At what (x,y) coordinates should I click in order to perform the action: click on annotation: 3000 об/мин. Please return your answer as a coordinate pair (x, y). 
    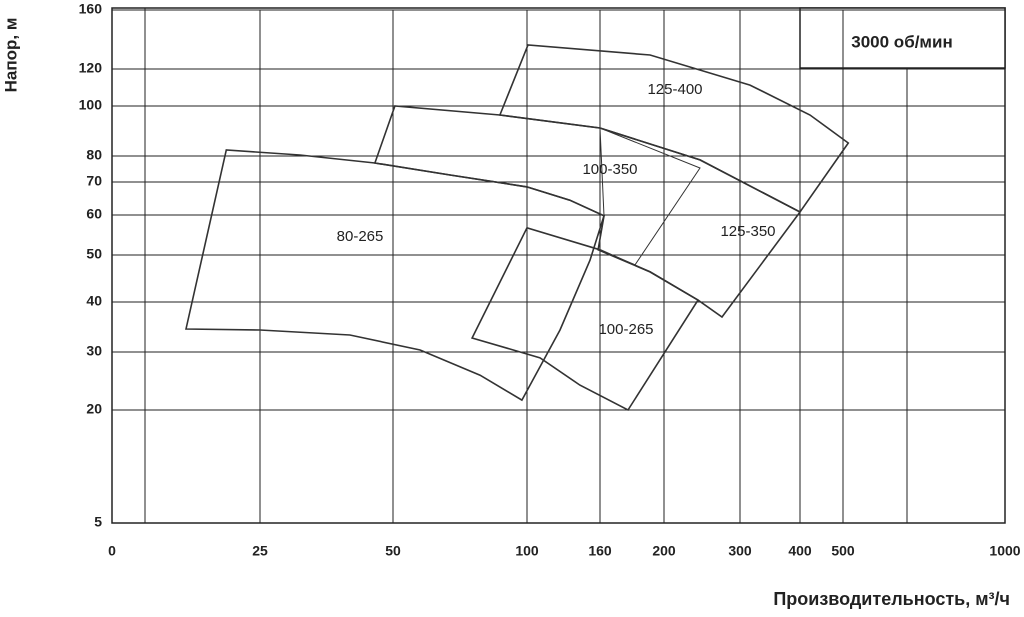
    Looking at the image, I should click on (901, 41).